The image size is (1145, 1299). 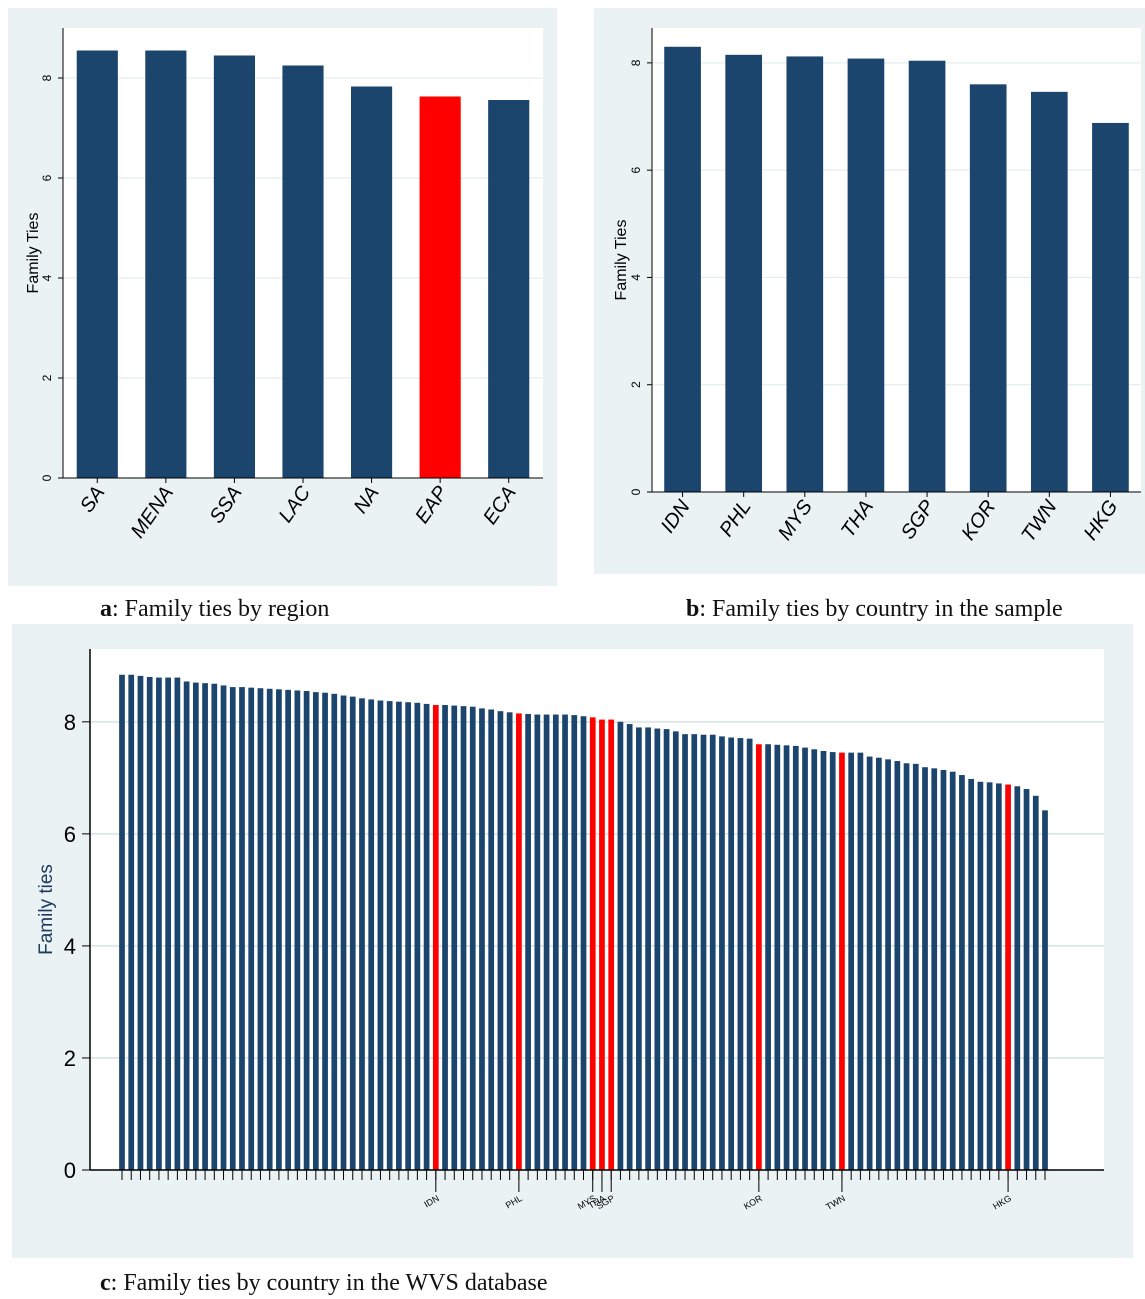 I want to click on chart-a-category-label: LAC, so click(x=295, y=504).